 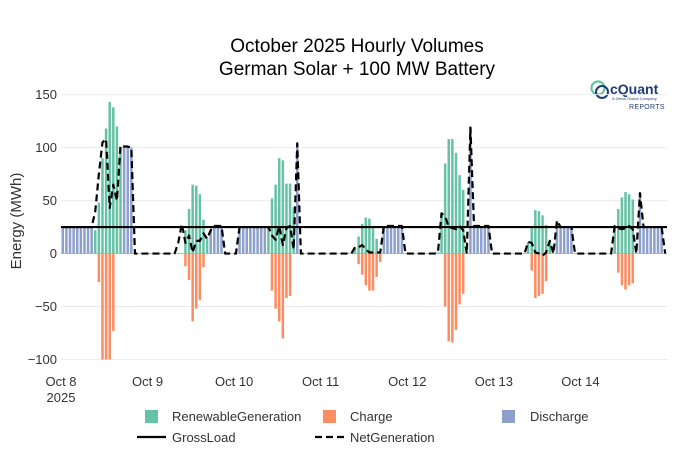 I want to click on legend-item-discharge: Discharge, so click(x=545, y=416).